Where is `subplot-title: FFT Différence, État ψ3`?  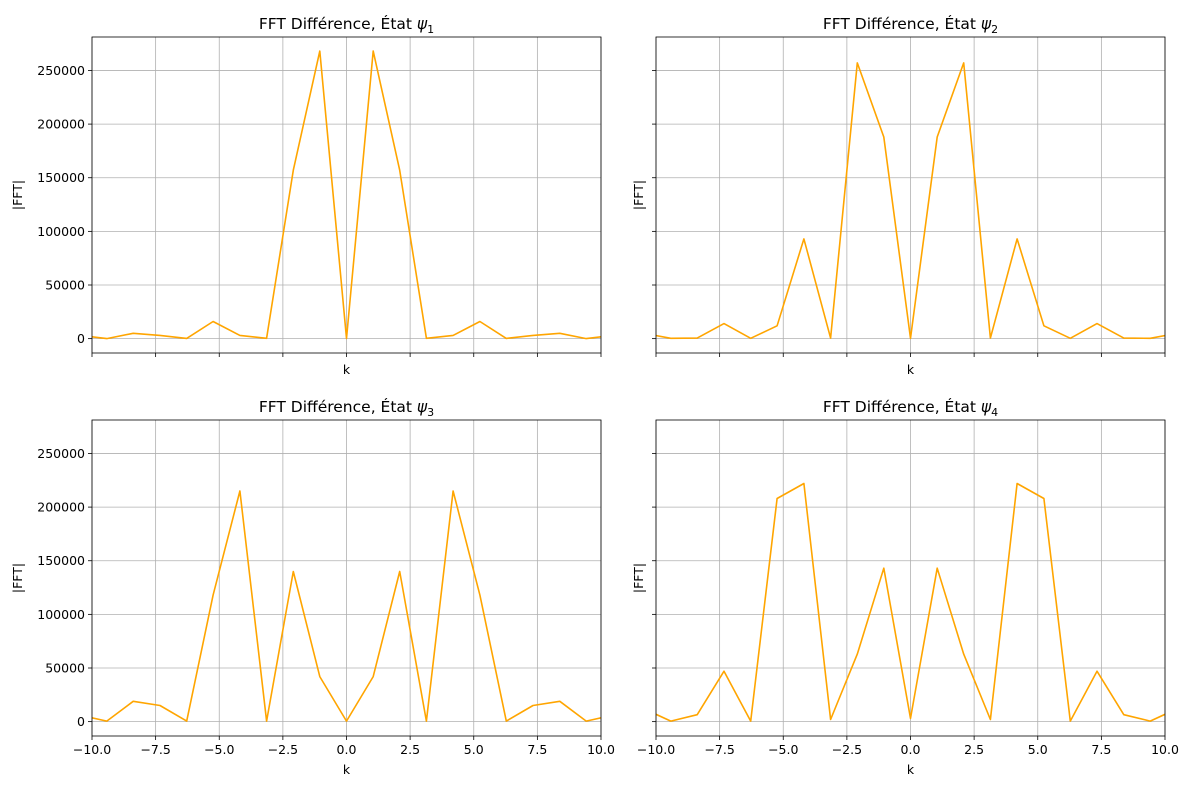
subplot-title: FFT Différence, État ψ3 is located at coordinates (346, 408).